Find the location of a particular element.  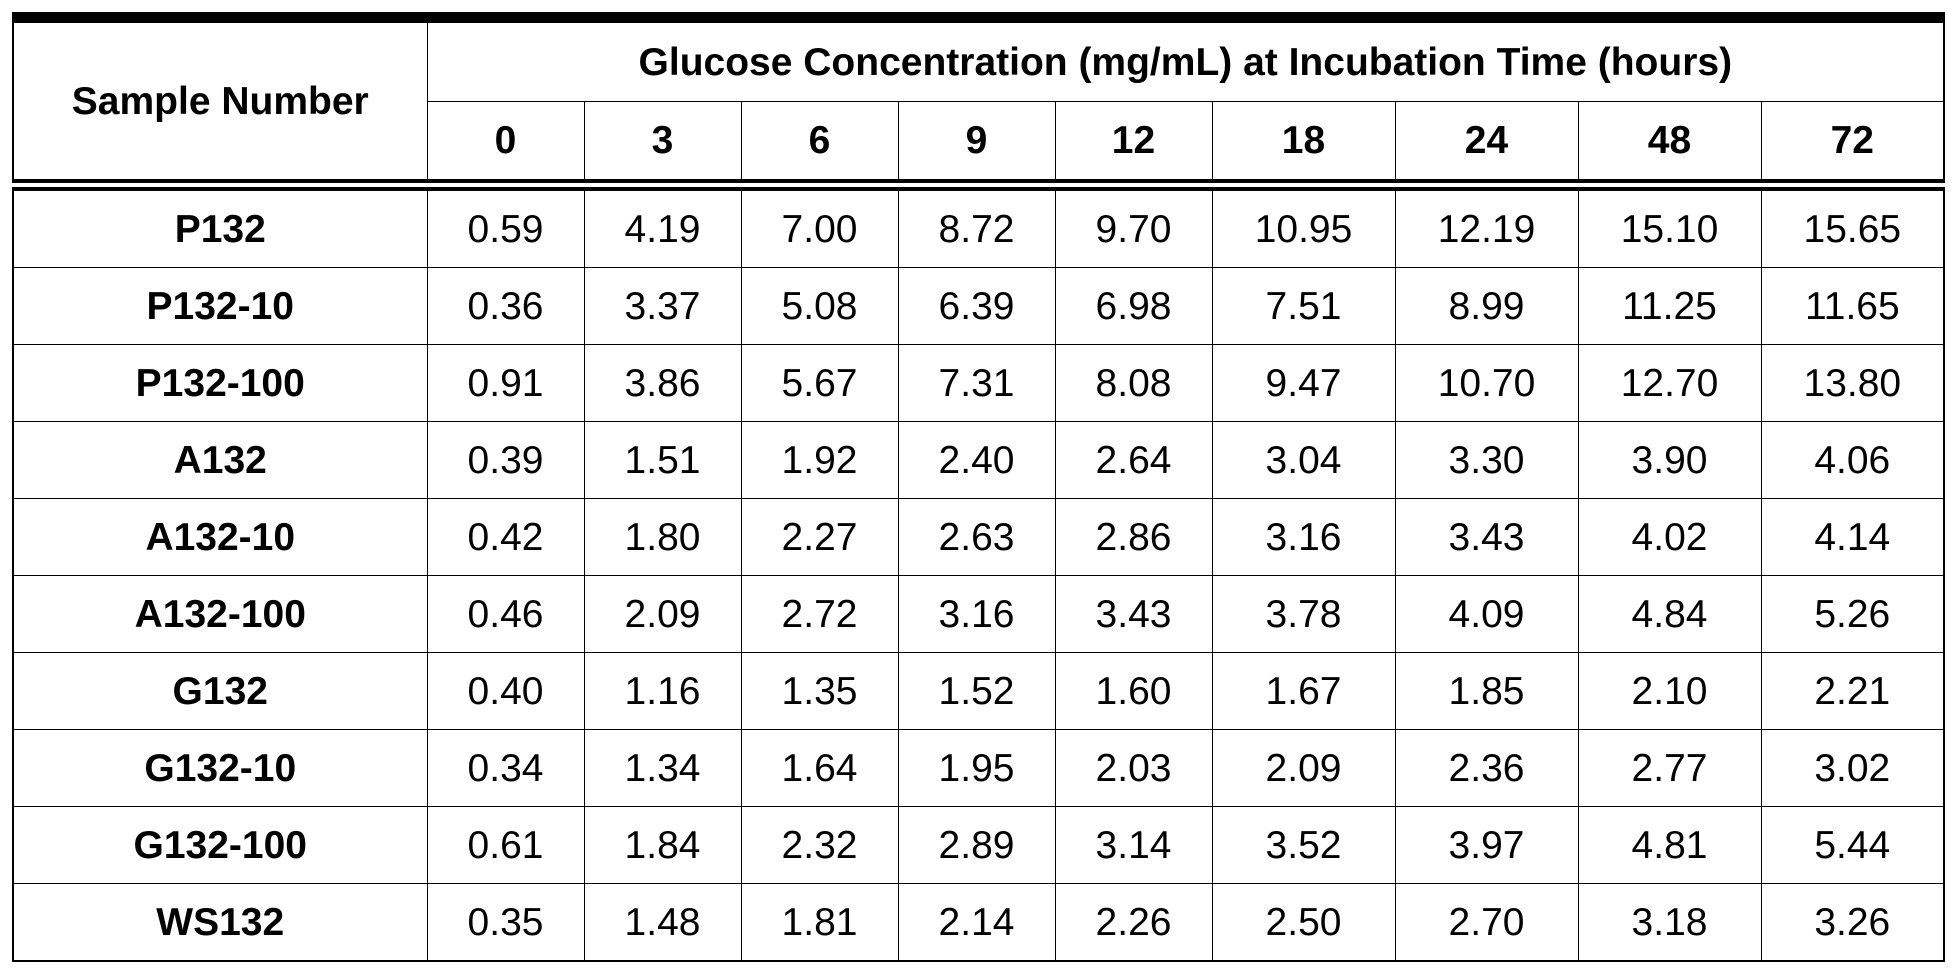

value-cell: 2.63 is located at coordinates (976, 537).